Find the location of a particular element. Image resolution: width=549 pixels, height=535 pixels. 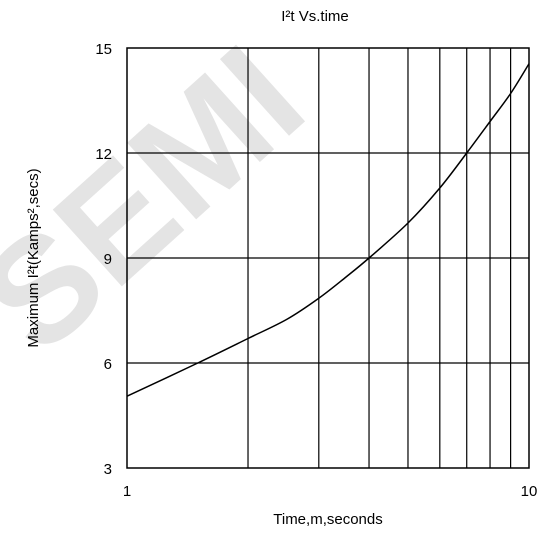

y-tick-labels: 3 6 9 12 15 is located at coordinates (103, 259).